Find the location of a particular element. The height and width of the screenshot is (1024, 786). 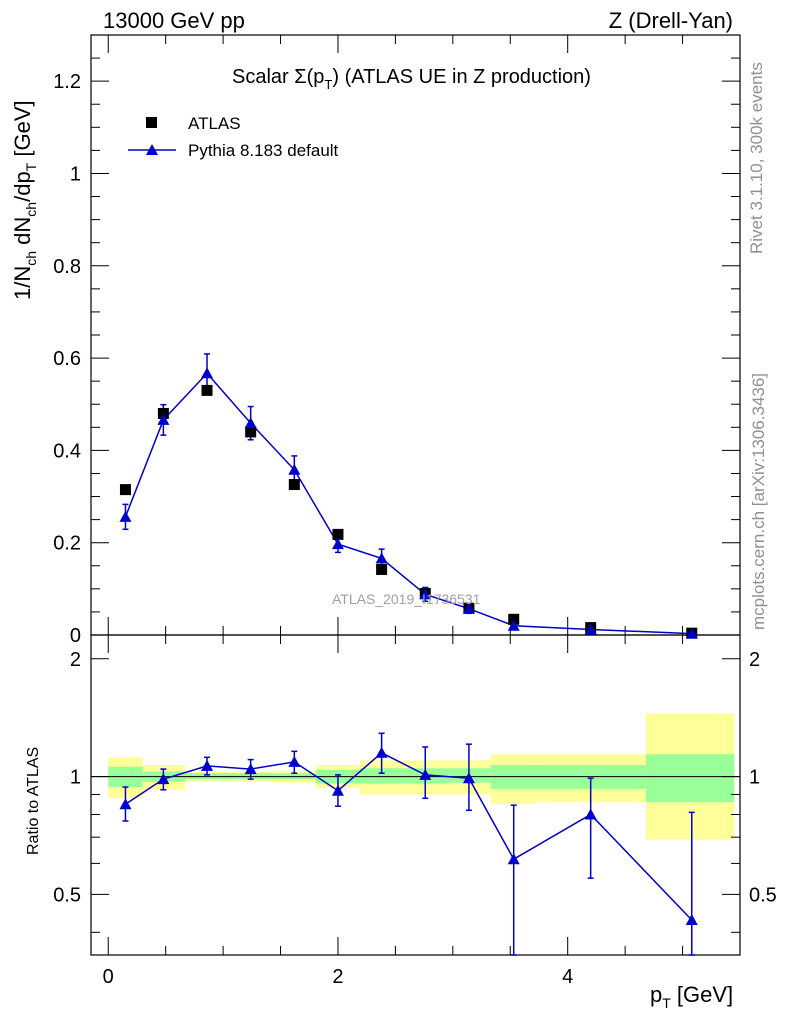

y-tick-label: 1.2 is located at coordinates (67, 82).